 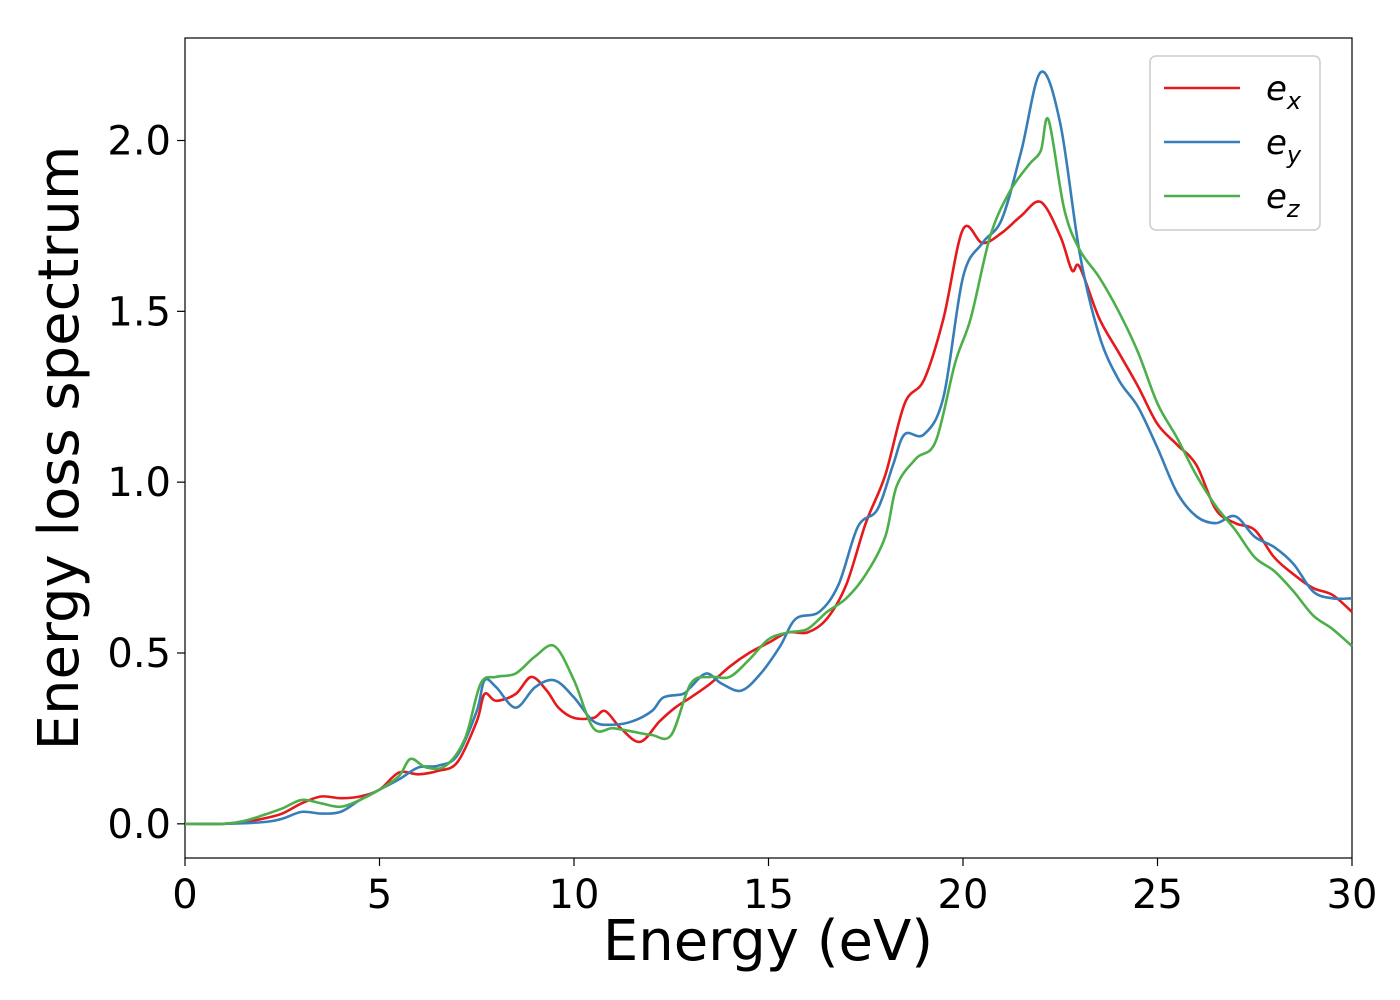 I want to click on y-axis-label: Energy loss spectrum, so click(x=59, y=448).